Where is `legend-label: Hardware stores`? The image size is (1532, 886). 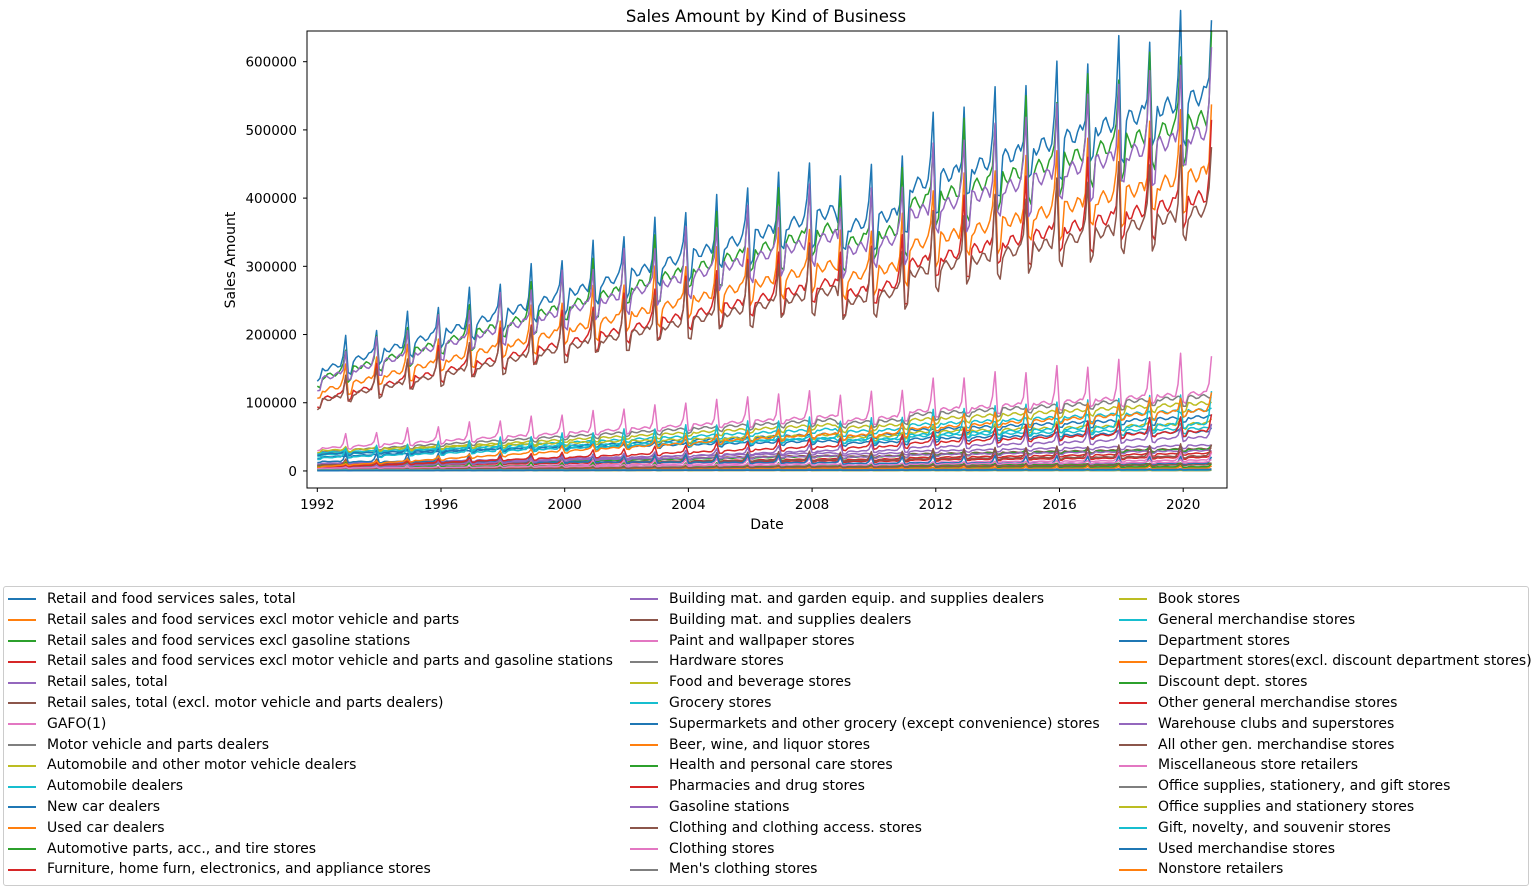 legend-label: Hardware stores is located at coordinates (726, 661).